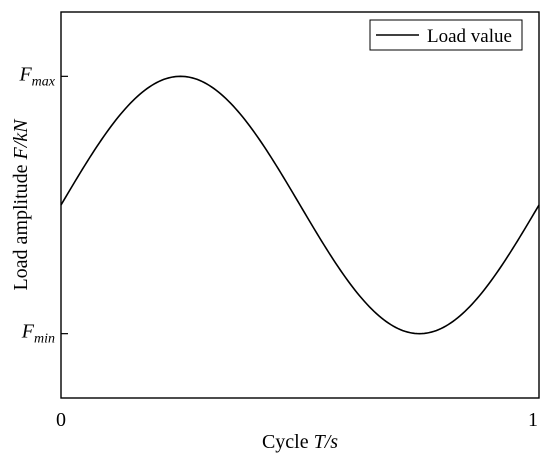  I want to click on y-axis-title-prefix: Load amplitude, so click(21, 224).